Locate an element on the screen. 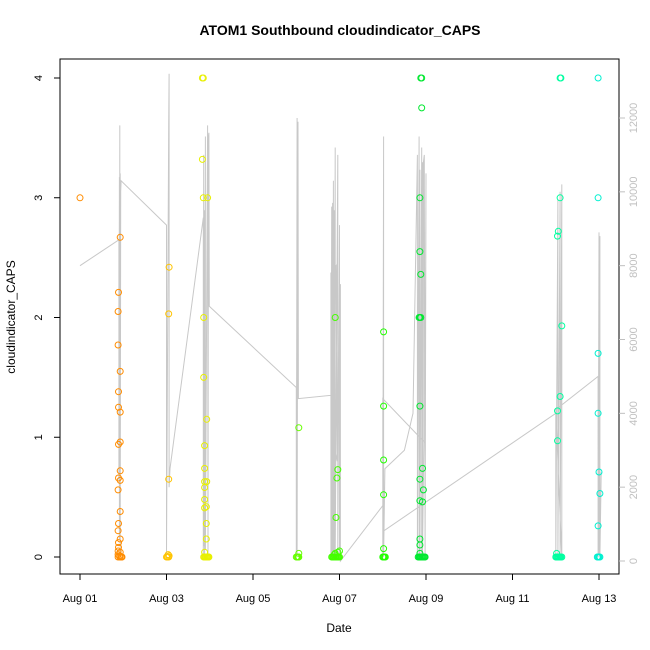 Image resolution: width=650 pixels, height=650 pixels. y-tick-label: 0 is located at coordinates (39, 557).